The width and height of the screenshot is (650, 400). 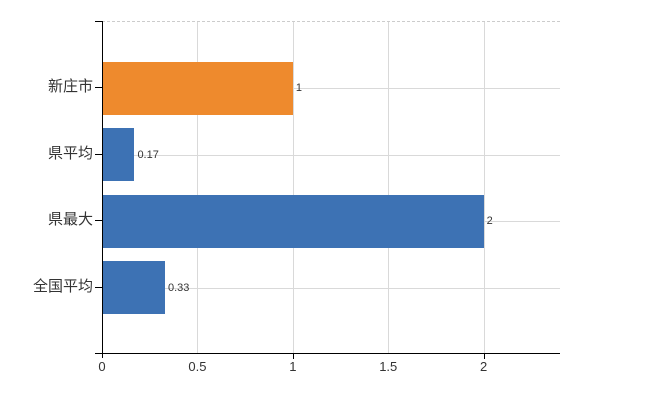 I want to click on bar-value-label: 0.17, so click(x=148, y=154).